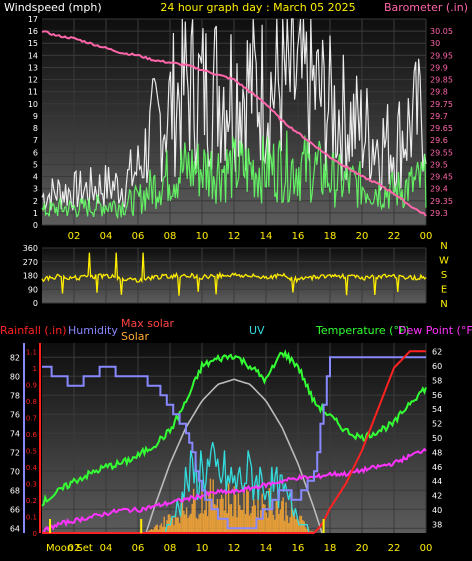  Describe the element at coordinates (33, 19) in the screenshot. I see `wind-y-tick: 17` at that location.